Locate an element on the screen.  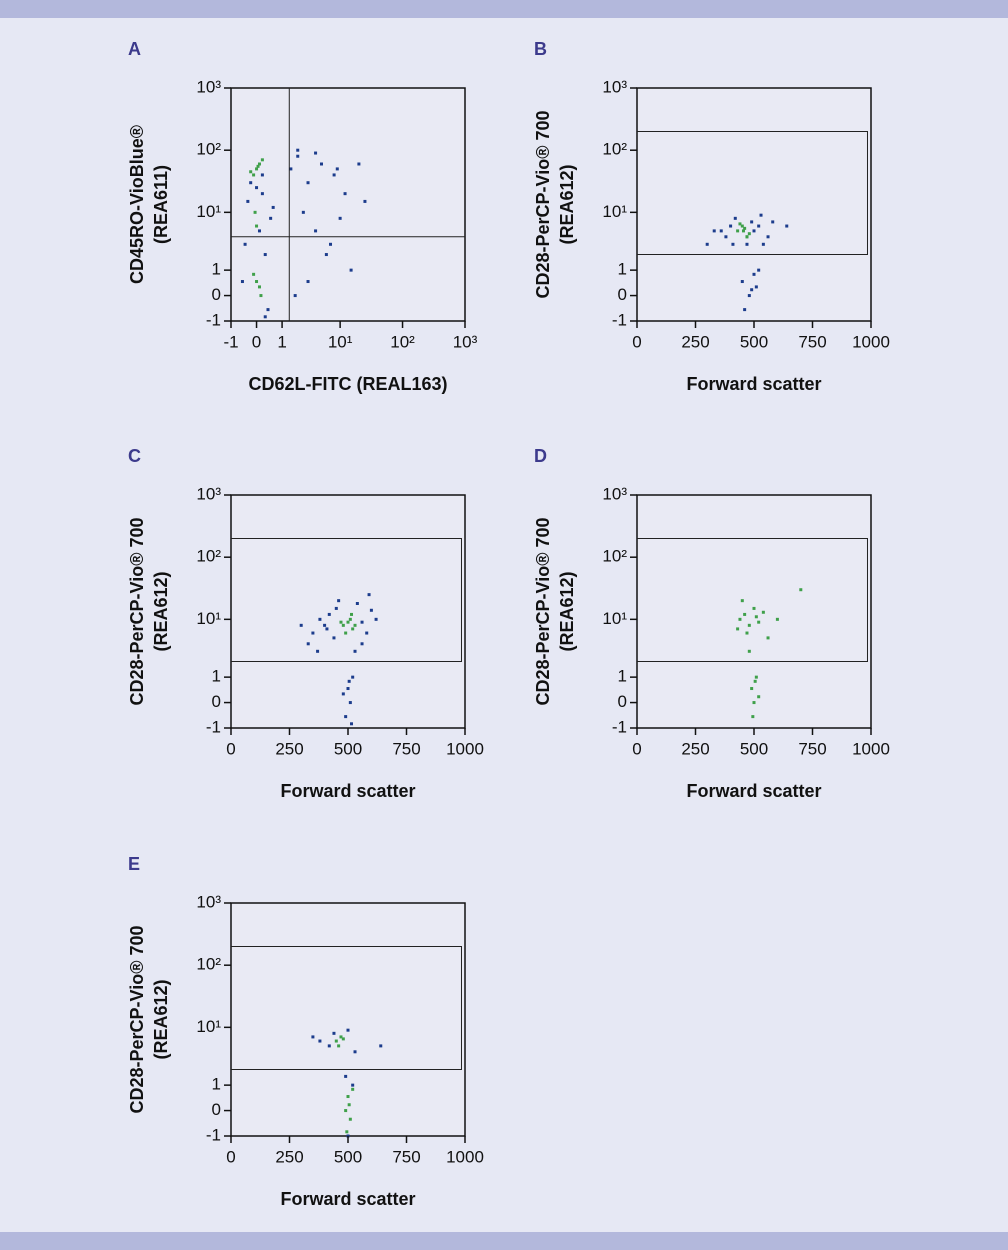
x-tick-label: 500 is located at coordinates (348, 1156).